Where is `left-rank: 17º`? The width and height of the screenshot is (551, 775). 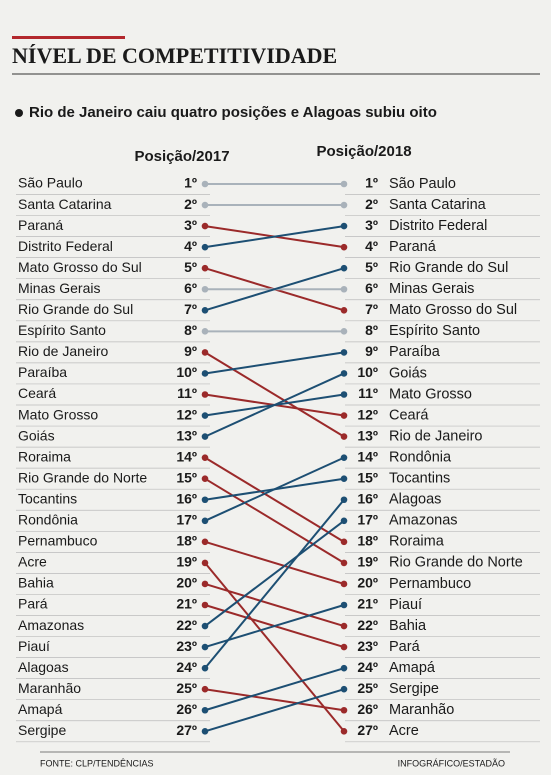
left-rank: 17º is located at coordinates (186, 520).